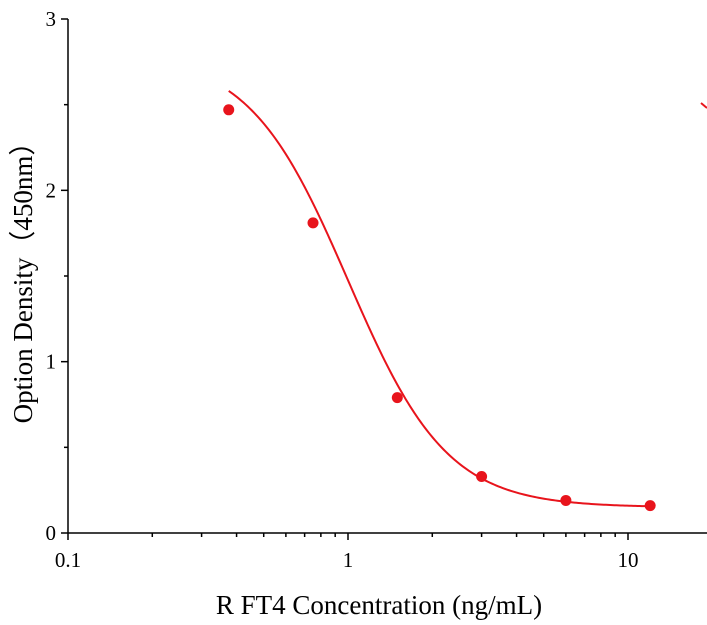 The image size is (707, 625). What do you see at coordinates (51, 362) in the screenshot?
I see `y-tick-label: 1` at bounding box center [51, 362].